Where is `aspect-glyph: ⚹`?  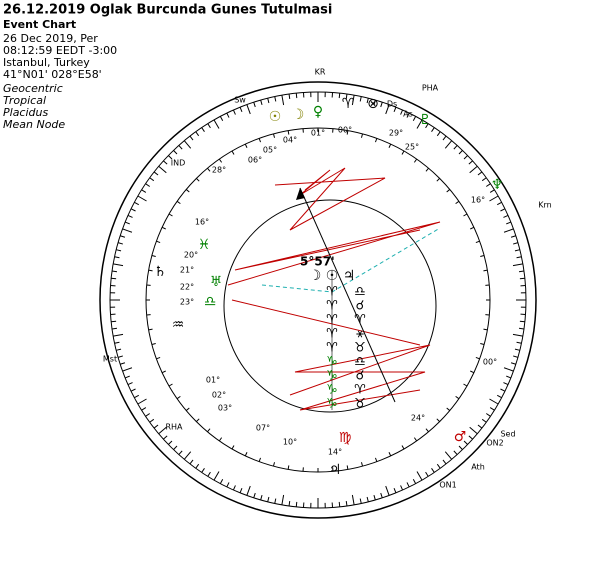
aspect-glyph: ⚹ is located at coordinates (360, 334).